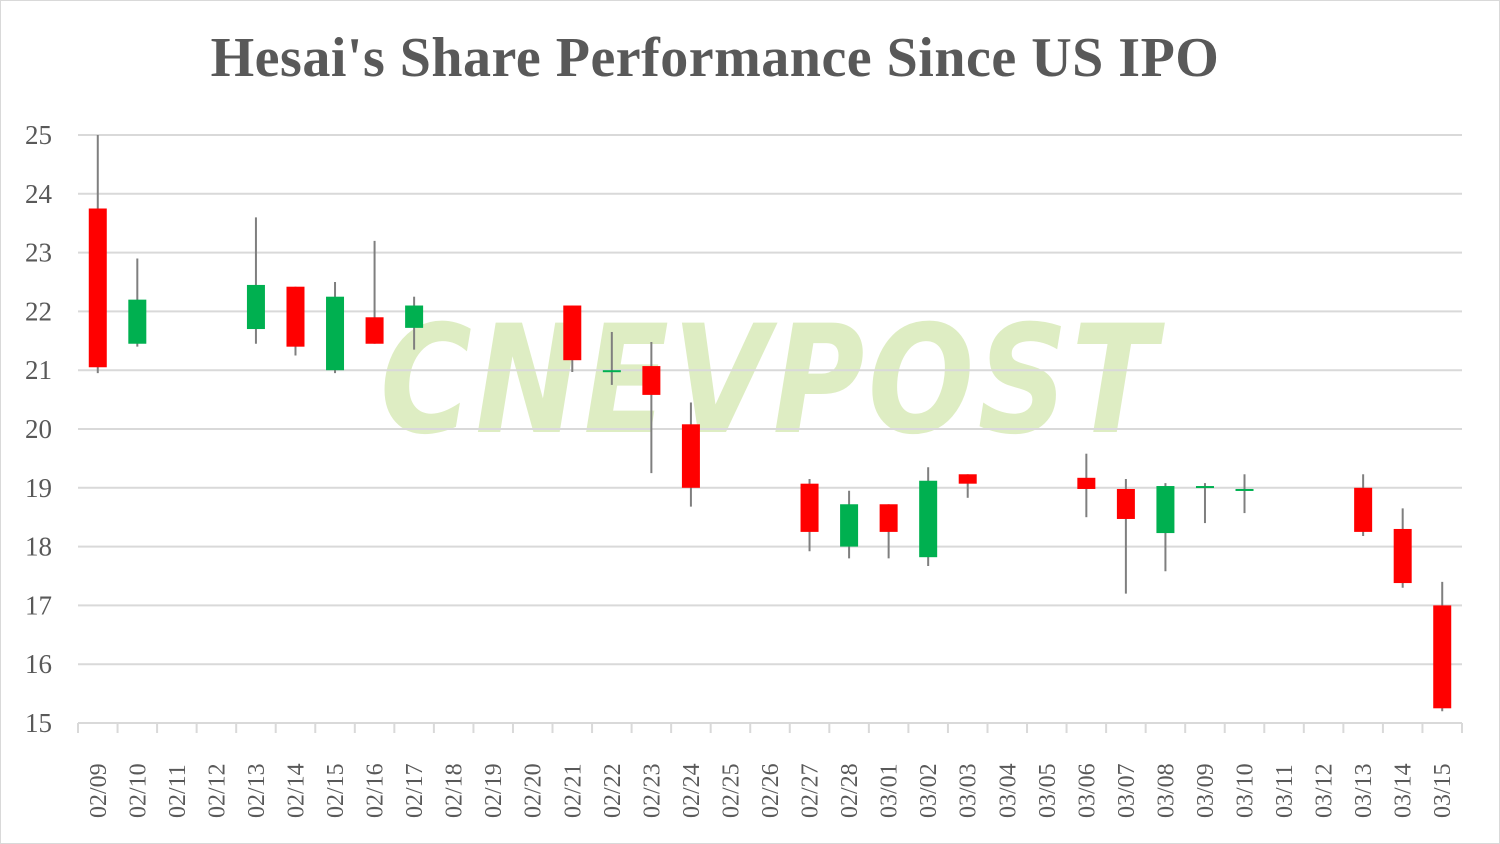  I want to click on x-tick-label: 02/11, so click(178, 791).